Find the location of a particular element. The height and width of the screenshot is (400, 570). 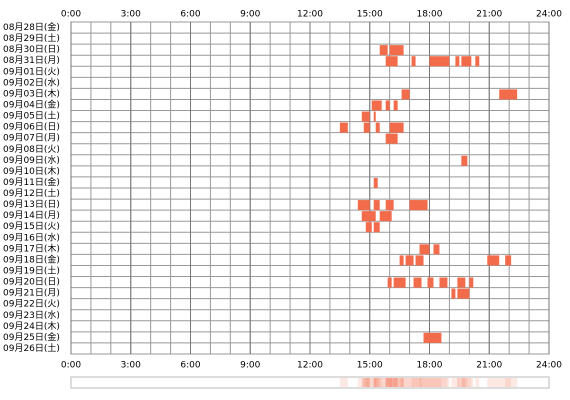

y-tick-label: 09月08日(火) is located at coordinates (31, 149).